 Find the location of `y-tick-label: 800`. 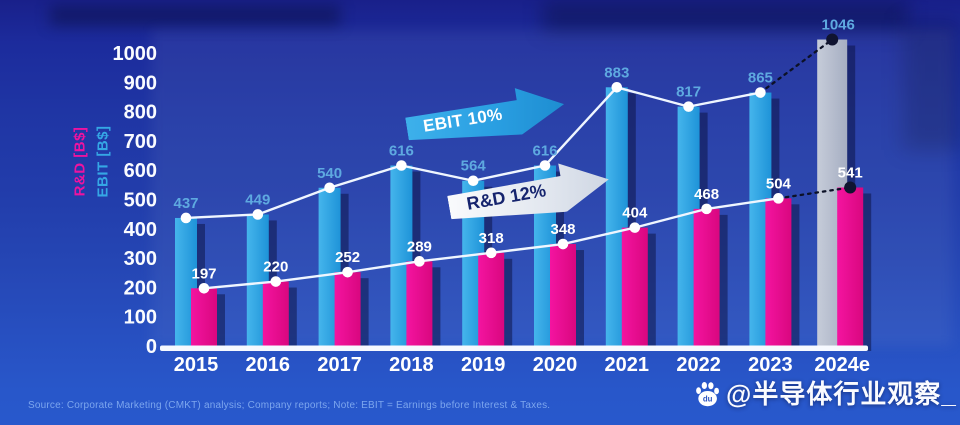

y-tick-label: 800 is located at coordinates (140, 113).